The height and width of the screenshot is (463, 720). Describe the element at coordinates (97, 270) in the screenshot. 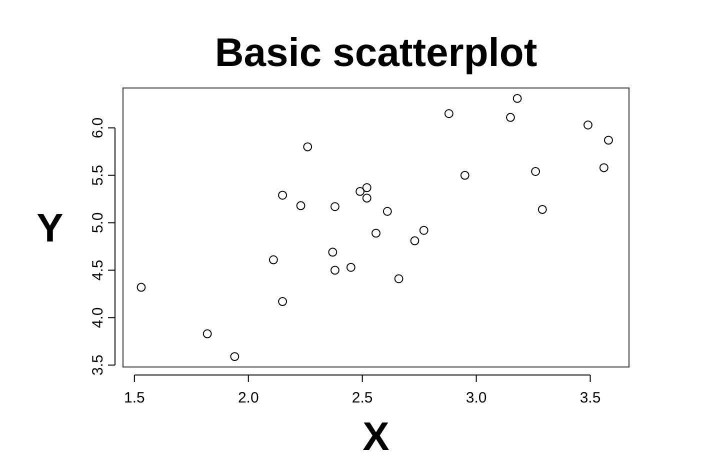

I see `y-tick-label: 4.5` at that location.